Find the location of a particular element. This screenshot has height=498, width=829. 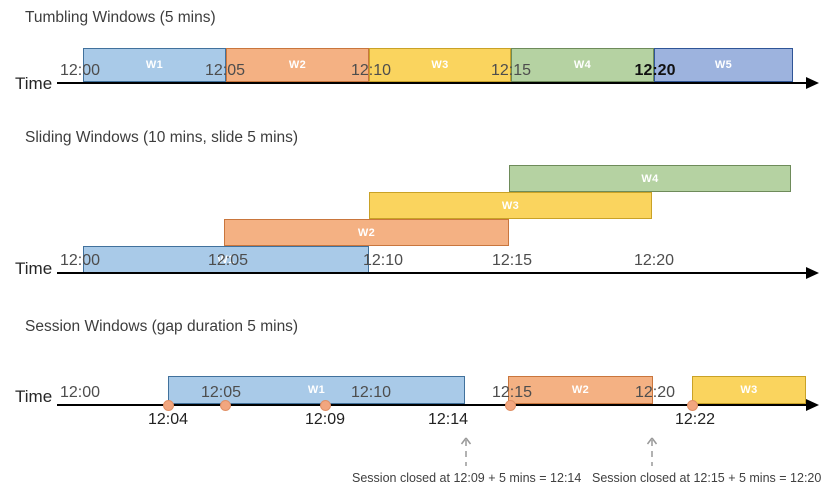

window-w3-tumbling: W3 is located at coordinates (440, 65).